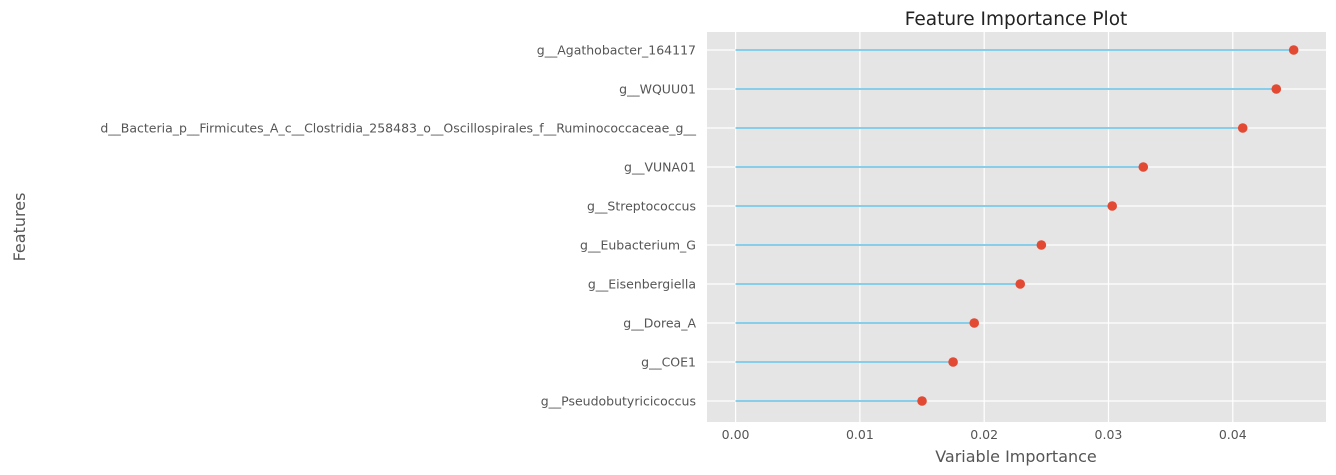 Image resolution: width=1336 pixels, height=475 pixels. What do you see at coordinates (618, 401) in the screenshot?
I see `y-tick-label: g__Pseudobutyricicoccus` at bounding box center [618, 401].